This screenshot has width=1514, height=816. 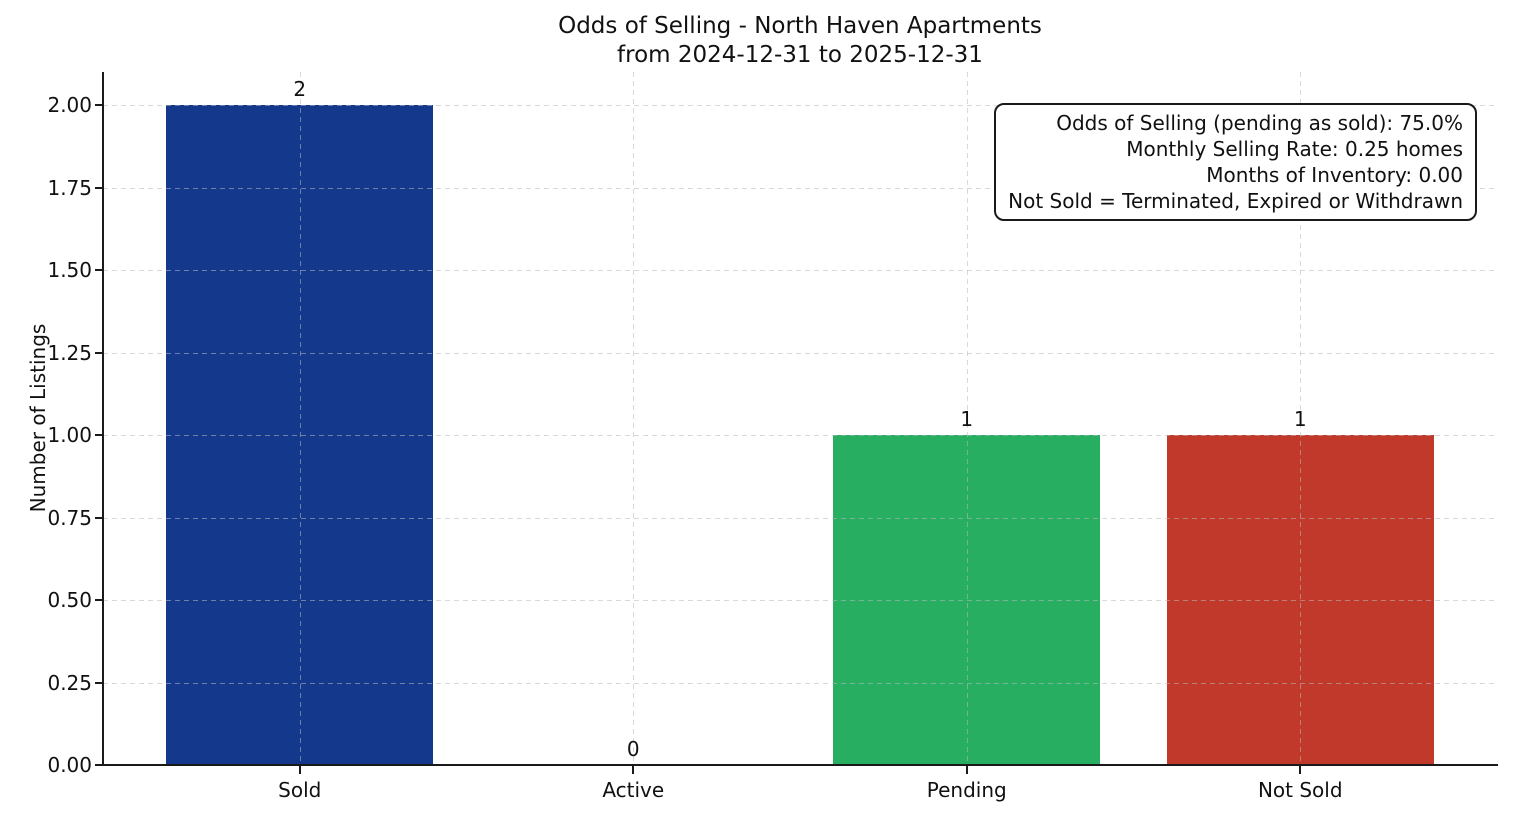 What do you see at coordinates (69, 435) in the screenshot?
I see `y-tick-label: 1.00` at bounding box center [69, 435].